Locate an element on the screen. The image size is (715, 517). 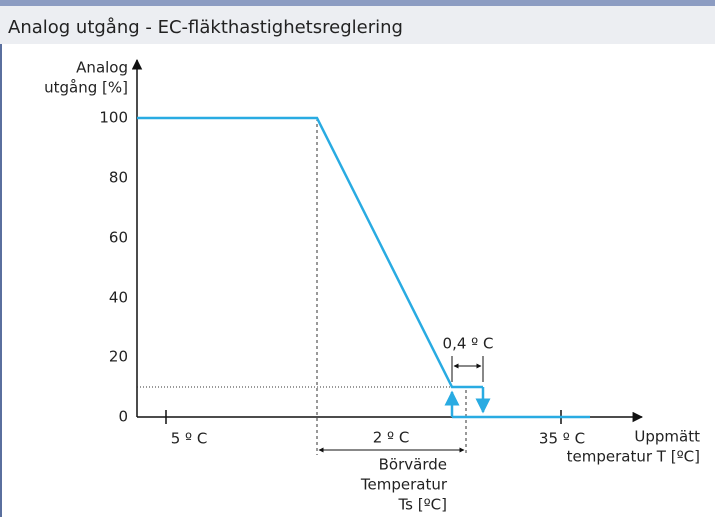
y-tick-label: 0 is located at coordinates (123, 417).